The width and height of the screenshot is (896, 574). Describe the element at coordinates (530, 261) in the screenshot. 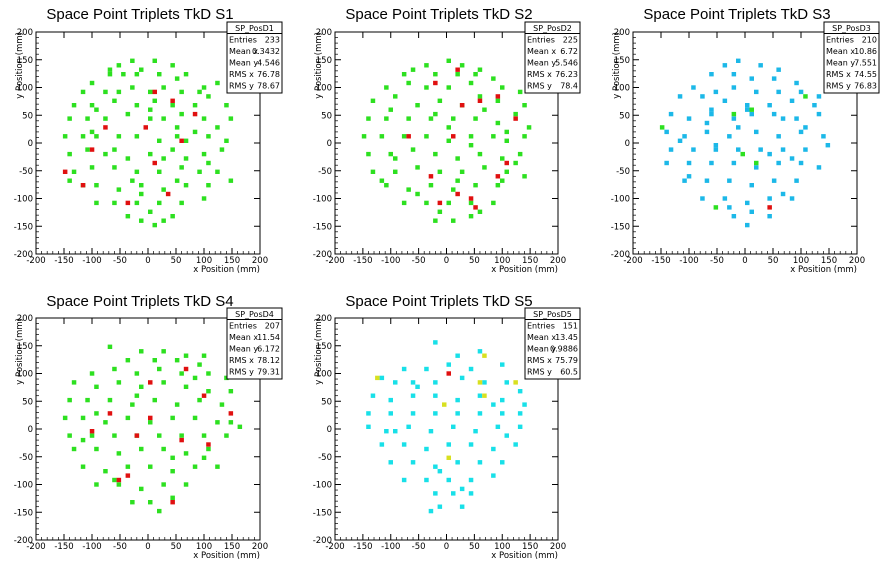

I see `x-tick-label: 150` at that location.